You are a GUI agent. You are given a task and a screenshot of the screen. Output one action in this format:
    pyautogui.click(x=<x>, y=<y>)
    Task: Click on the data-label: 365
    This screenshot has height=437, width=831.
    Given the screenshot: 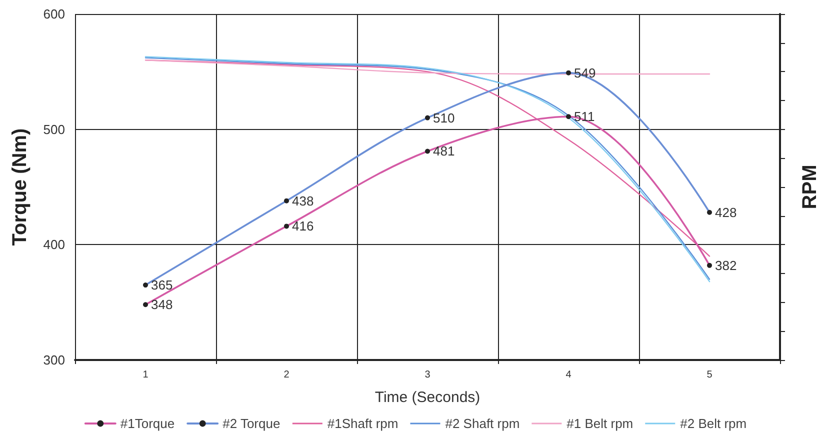 What is the action you would take?
    pyautogui.click(x=162, y=285)
    